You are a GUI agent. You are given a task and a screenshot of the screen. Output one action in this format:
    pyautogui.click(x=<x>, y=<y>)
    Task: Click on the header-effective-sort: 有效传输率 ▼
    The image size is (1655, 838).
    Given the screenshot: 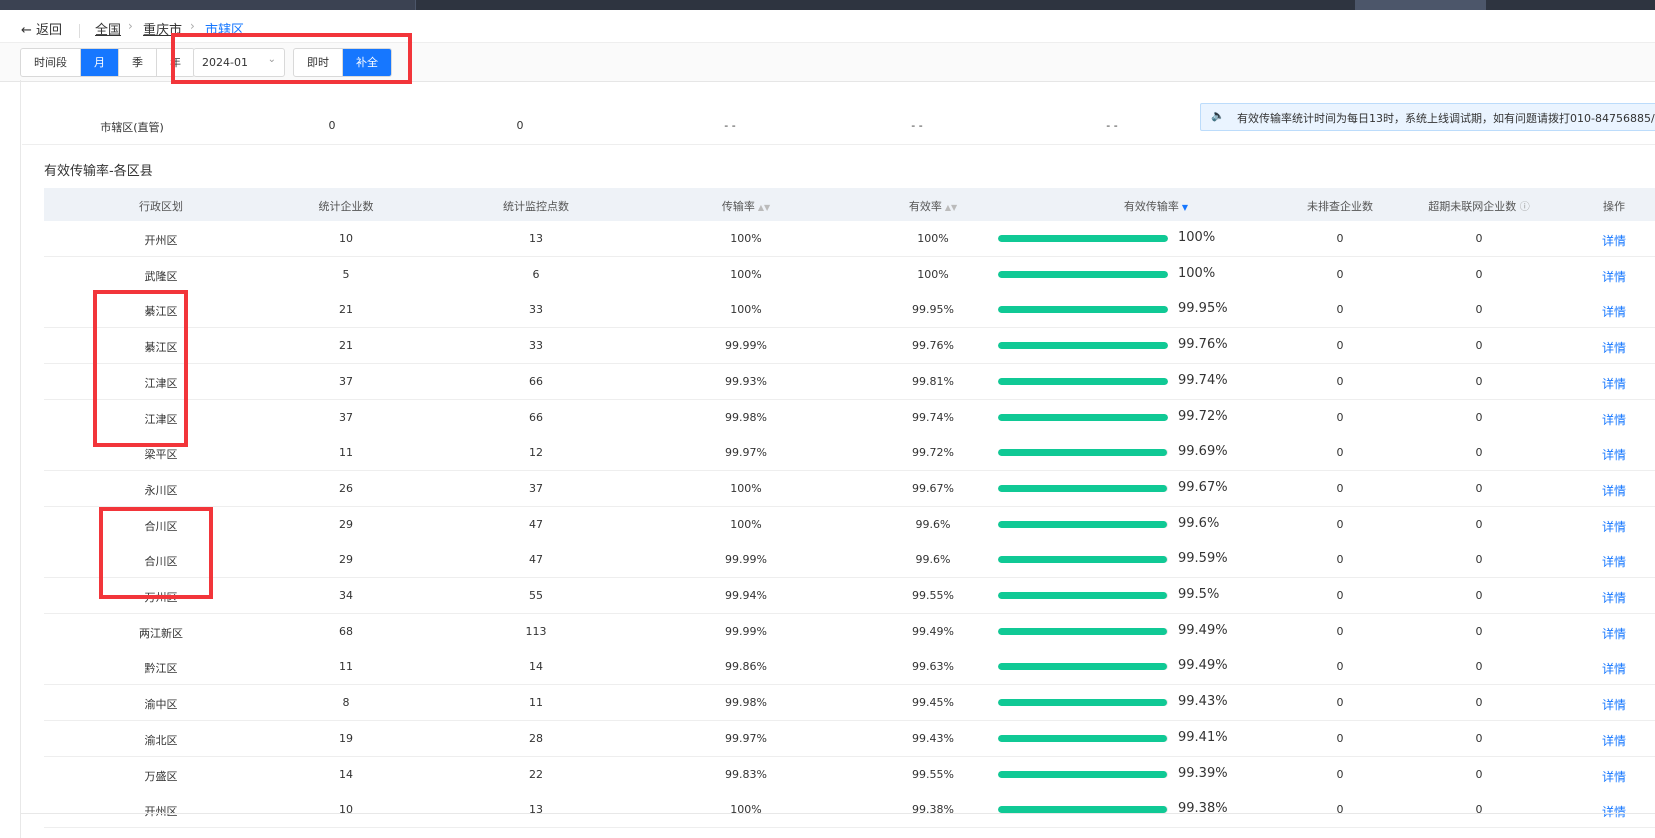 What is the action you would take?
    pyautogui.click(x=1156, y=206)
    